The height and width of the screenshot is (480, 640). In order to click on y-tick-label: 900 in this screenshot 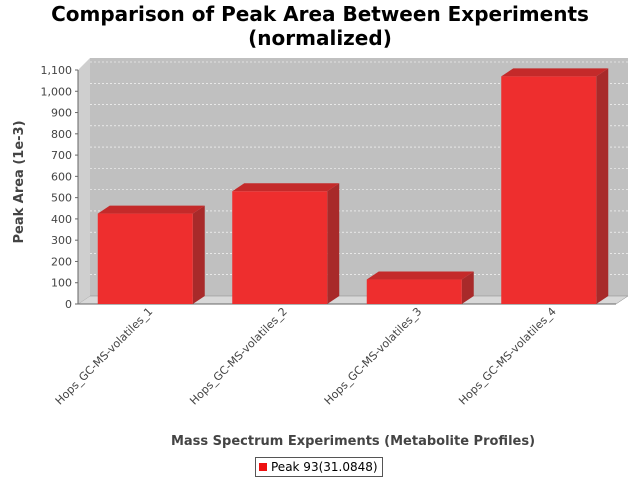, I will do `click(61, 113)`.